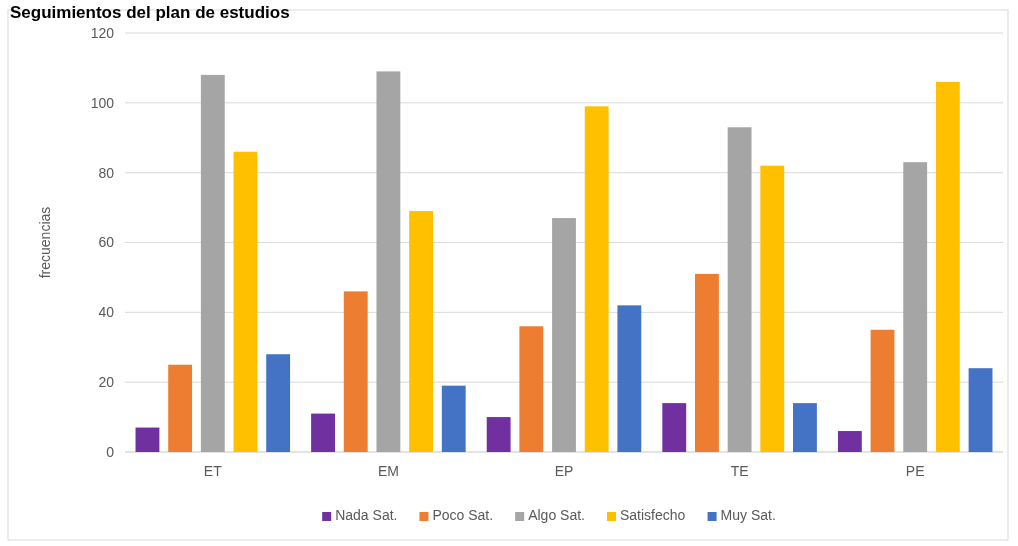 The height and width of the screenshot is (546, 1018). I want to click on legend-label: Algo Sat., so click(556, 515).